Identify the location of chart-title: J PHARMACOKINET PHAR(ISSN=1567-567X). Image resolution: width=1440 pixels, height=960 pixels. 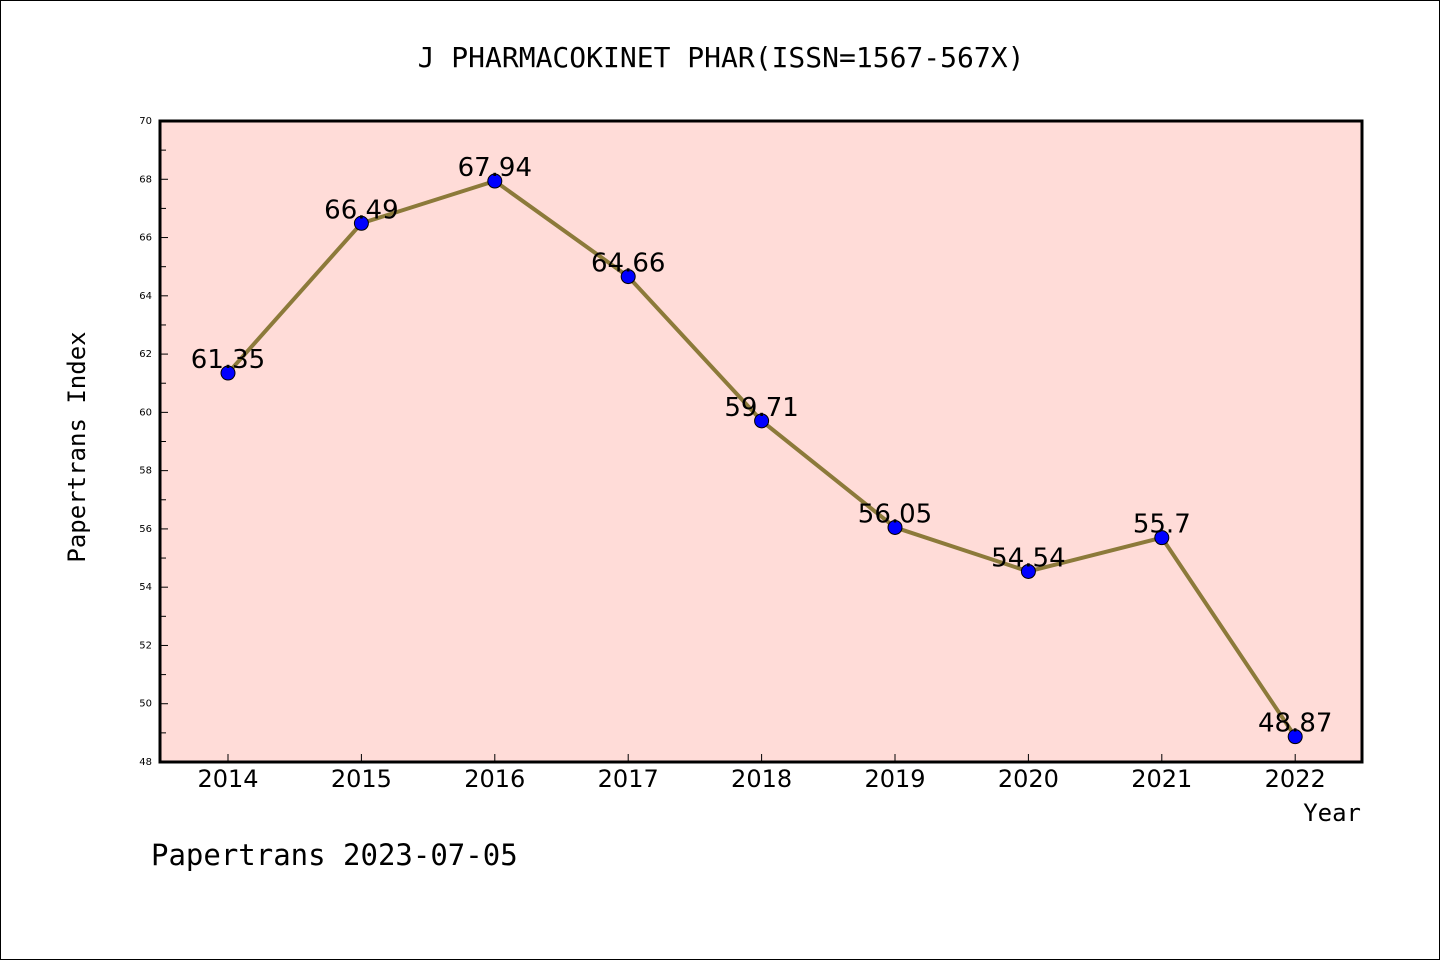
(721, 57).